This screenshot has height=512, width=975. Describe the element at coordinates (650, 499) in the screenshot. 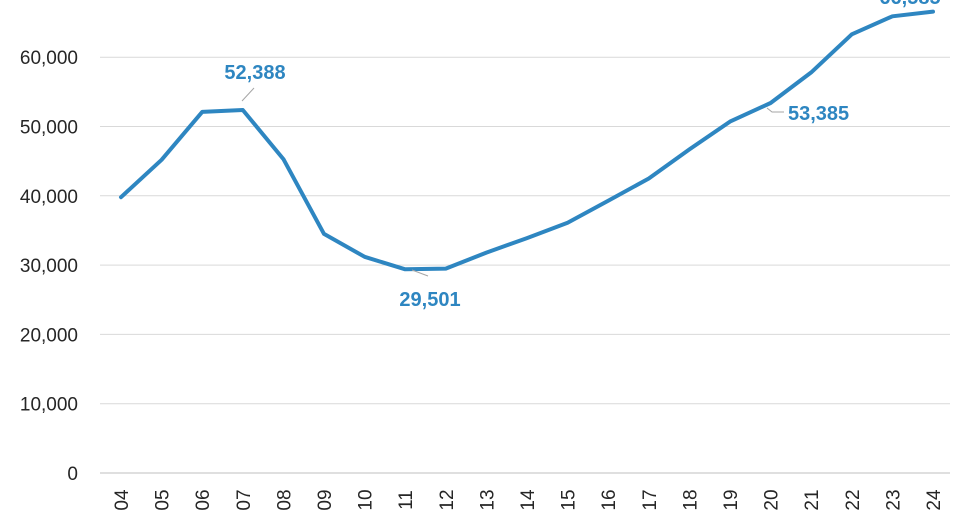

I see `x-tick-label: 17` at that location.